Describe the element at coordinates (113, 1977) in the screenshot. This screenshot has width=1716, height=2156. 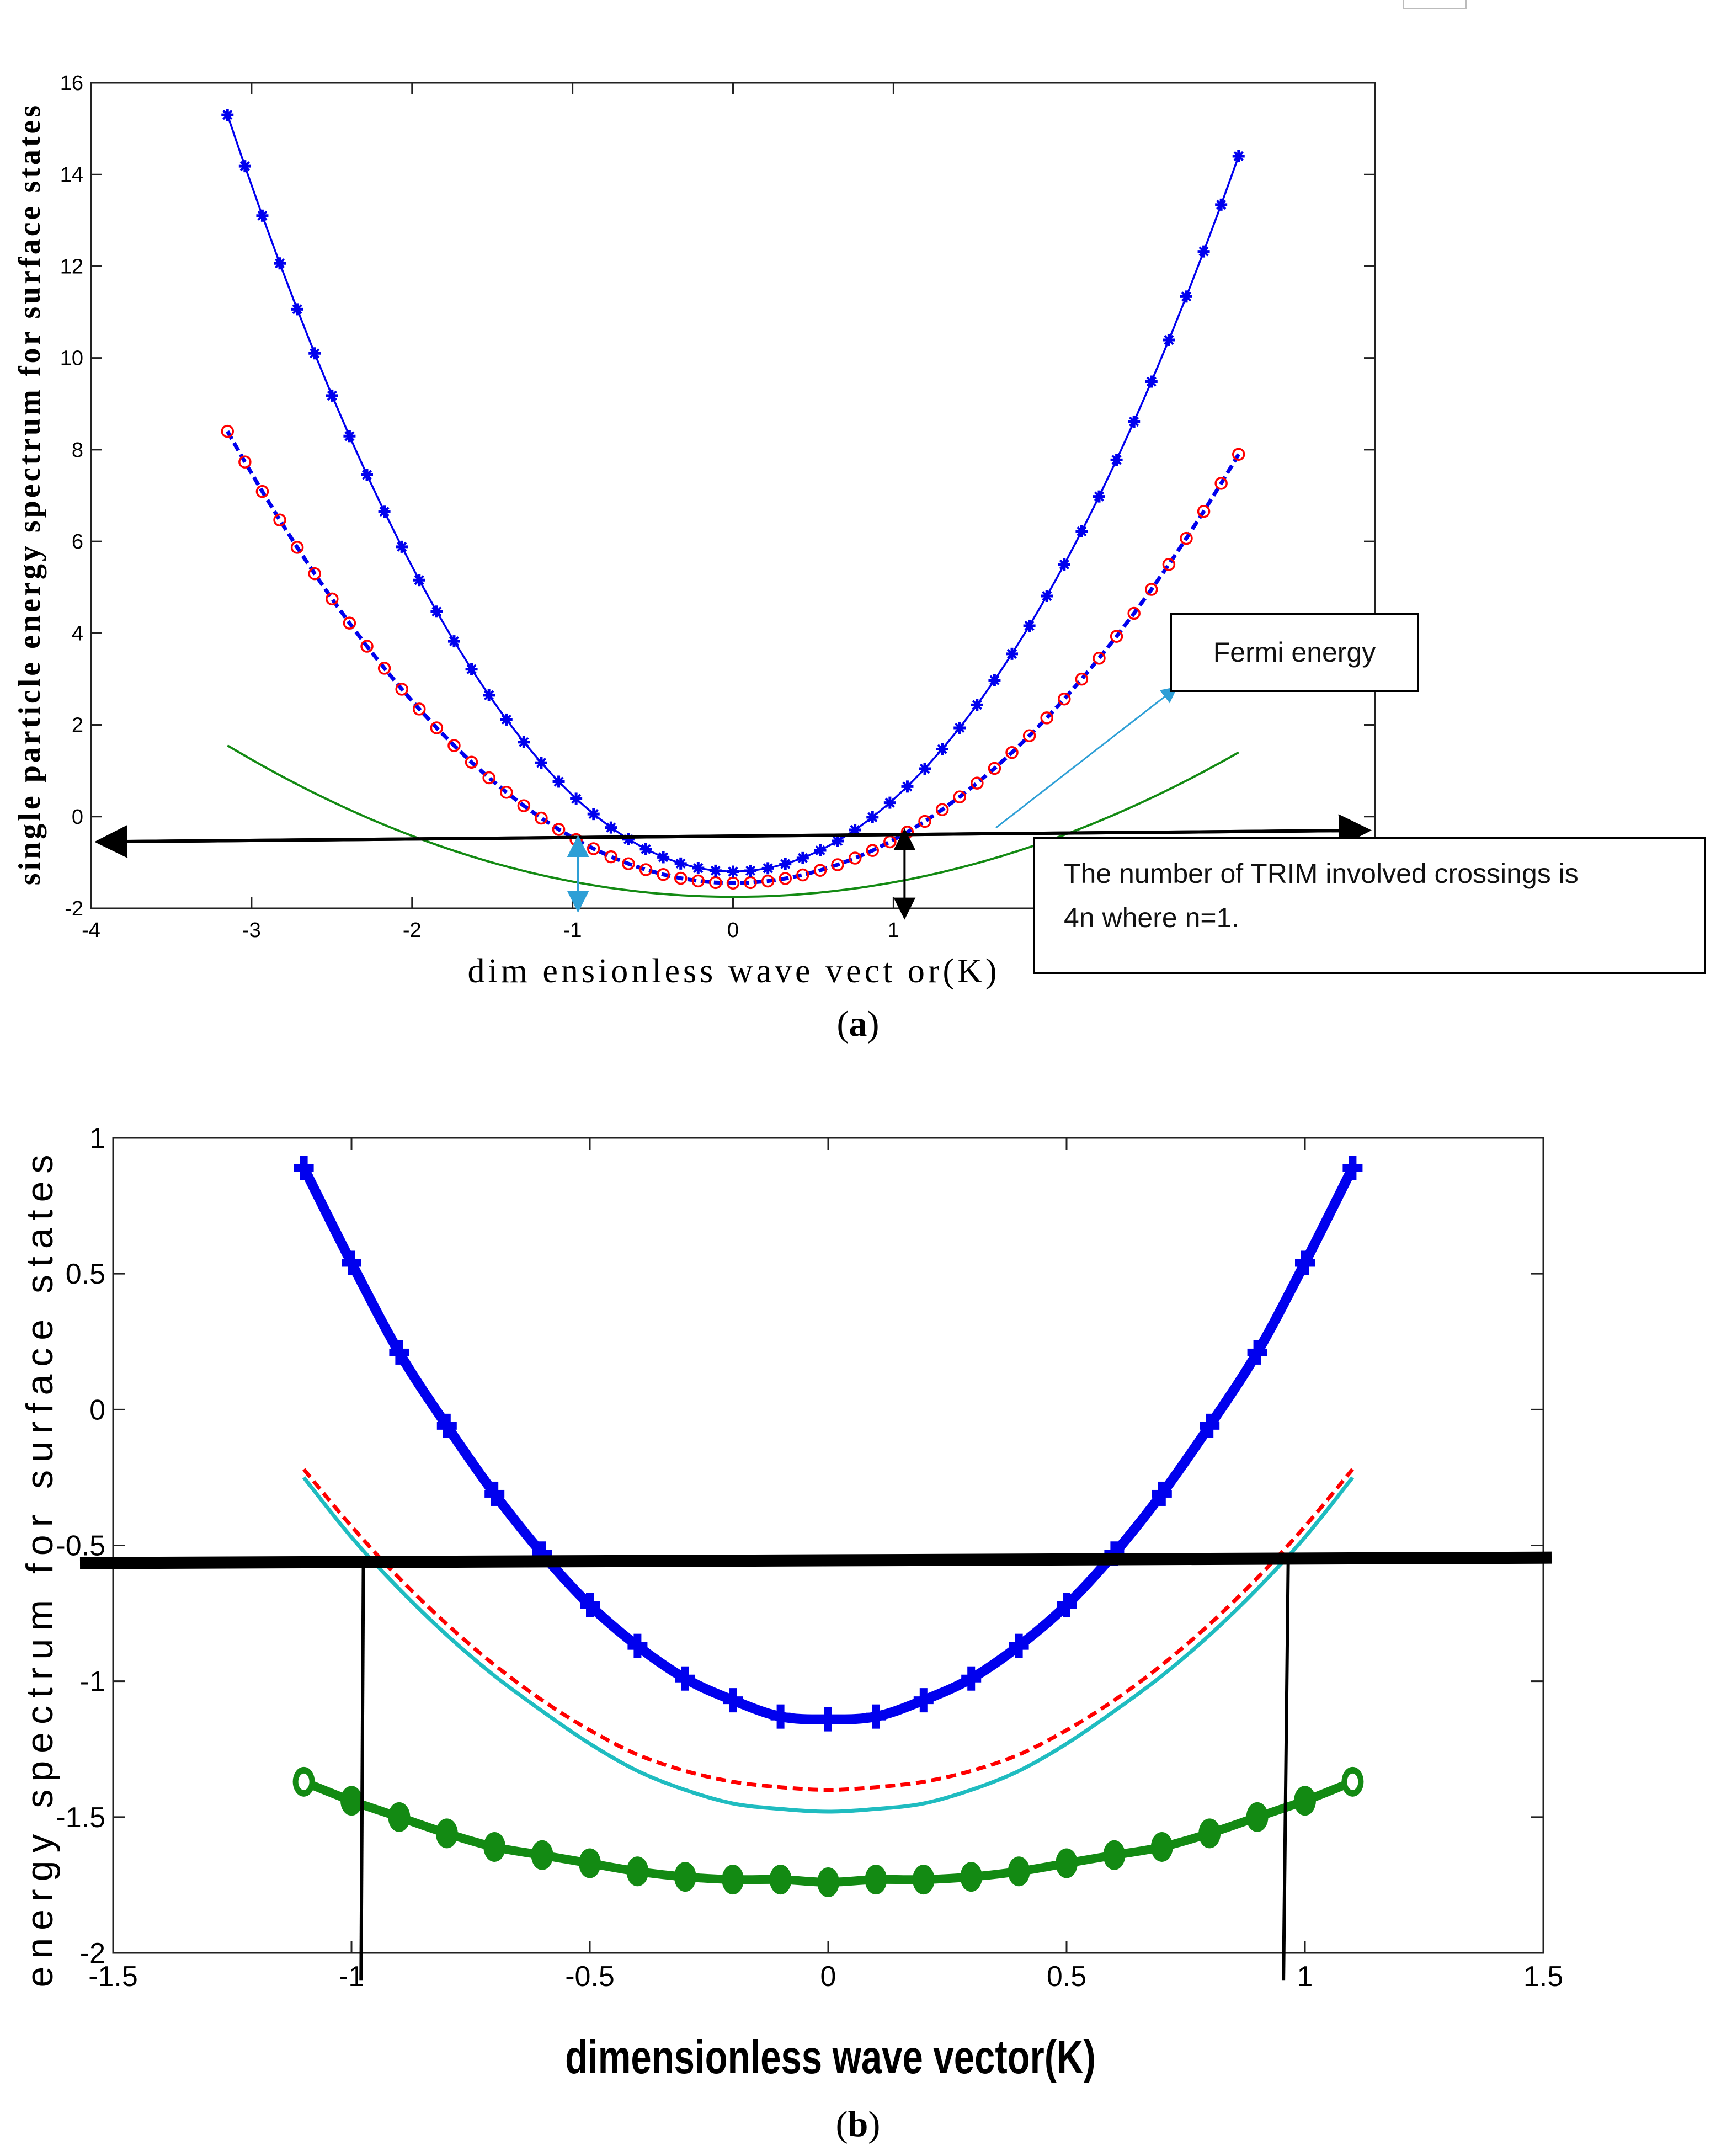
I see `panel-b-xtick-label: -1.5` at that location.